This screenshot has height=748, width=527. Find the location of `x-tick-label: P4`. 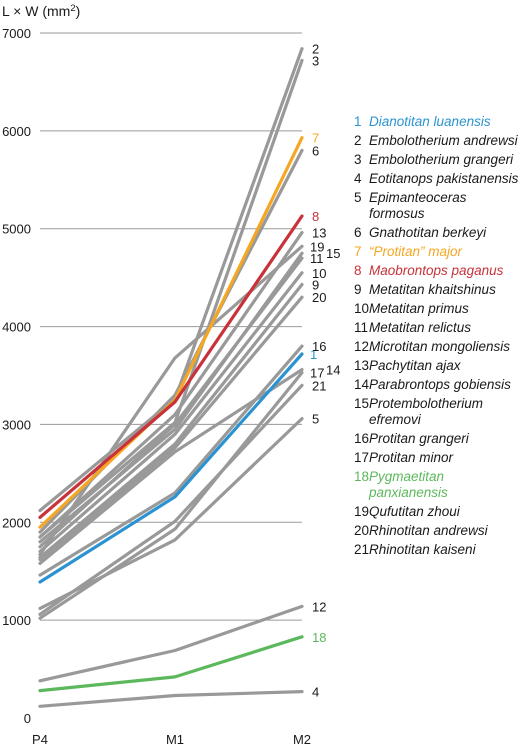

x-tick-label: P4 is located at coordinates (40, 739).